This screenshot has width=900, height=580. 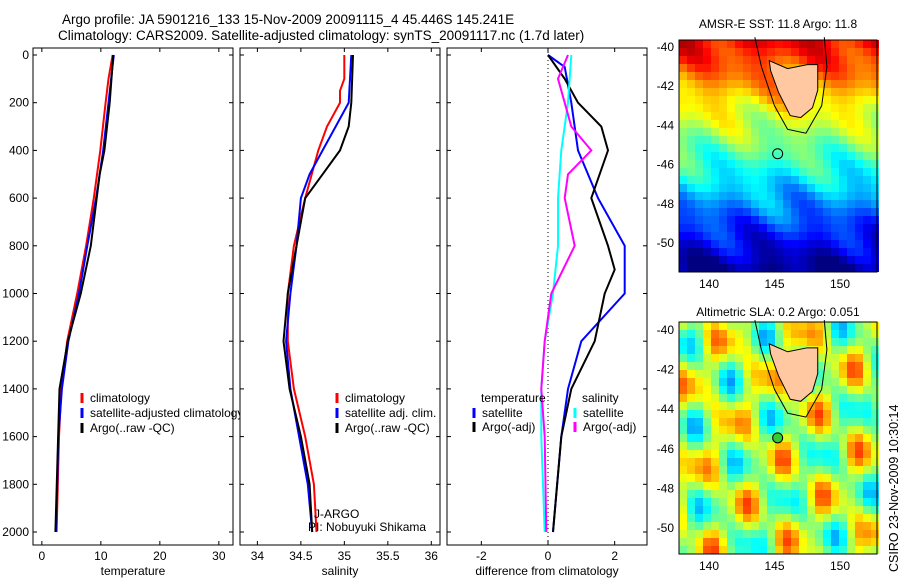 What do you see at coordinates (432, 556) in the screenshot?
I see `x-tick-label: 36` at bounding box center [432, 556].